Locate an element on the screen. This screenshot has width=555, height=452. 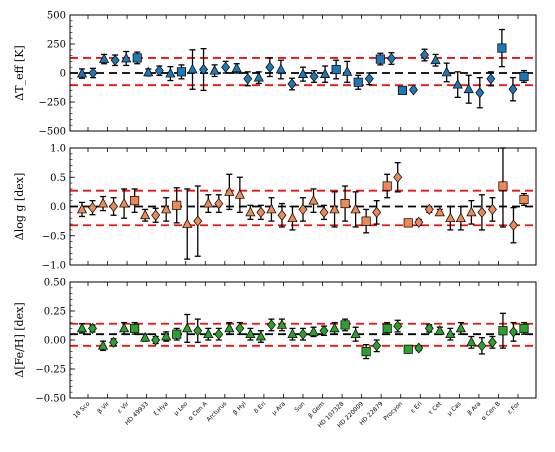
y-tick-label: −0.25 is located at coordinates (50, 370).